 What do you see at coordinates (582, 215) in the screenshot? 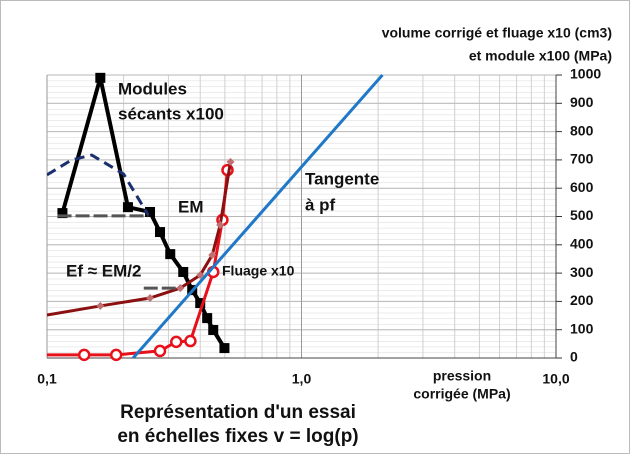
I see `y-tick-label: 500` at bounding box center [582, 215].